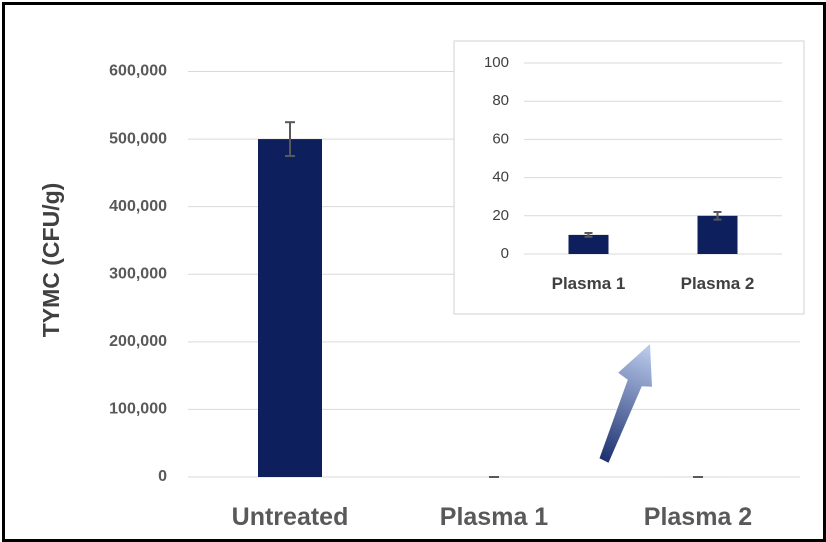 This screenshot has height=542, width=826. Describe the element at coordinates (653, 283) in the screenshot. I see `inset-category-labels: Plasma 1 Plasma 2` at that location.